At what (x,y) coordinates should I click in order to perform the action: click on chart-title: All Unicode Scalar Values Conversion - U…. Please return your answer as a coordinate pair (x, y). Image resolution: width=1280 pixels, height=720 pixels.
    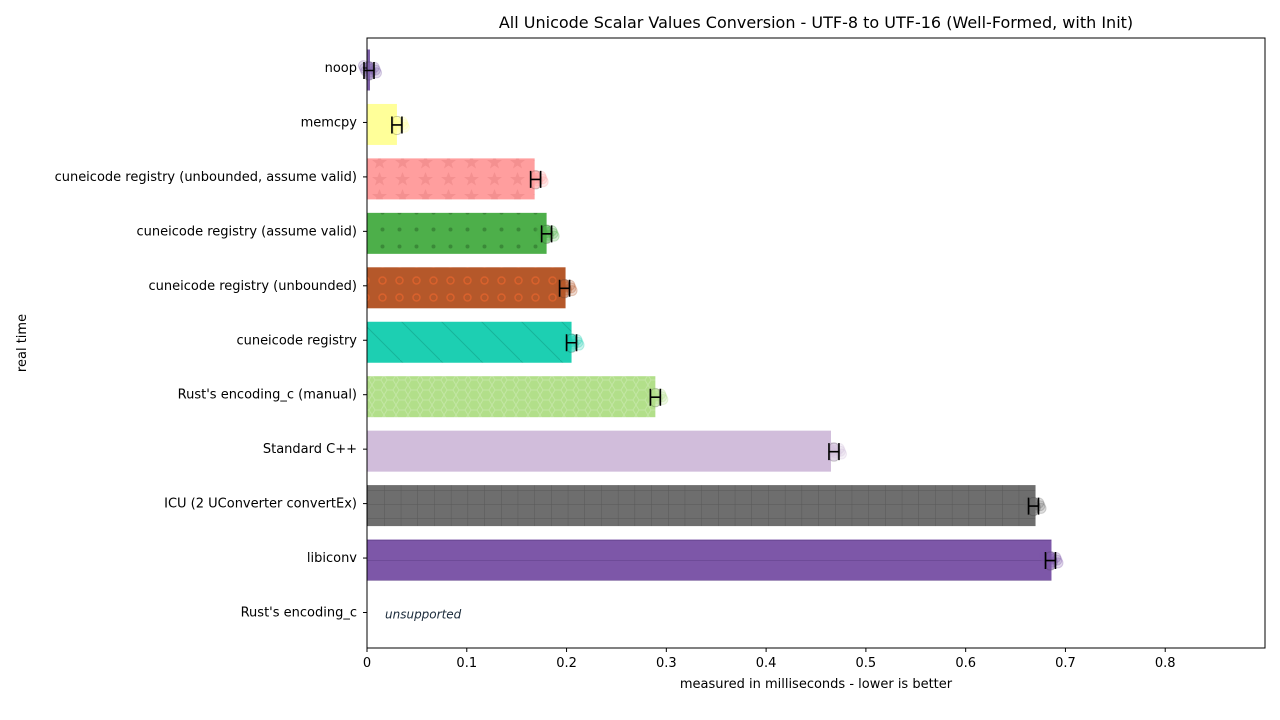
    Looking at the image, I should click on (816, 22).